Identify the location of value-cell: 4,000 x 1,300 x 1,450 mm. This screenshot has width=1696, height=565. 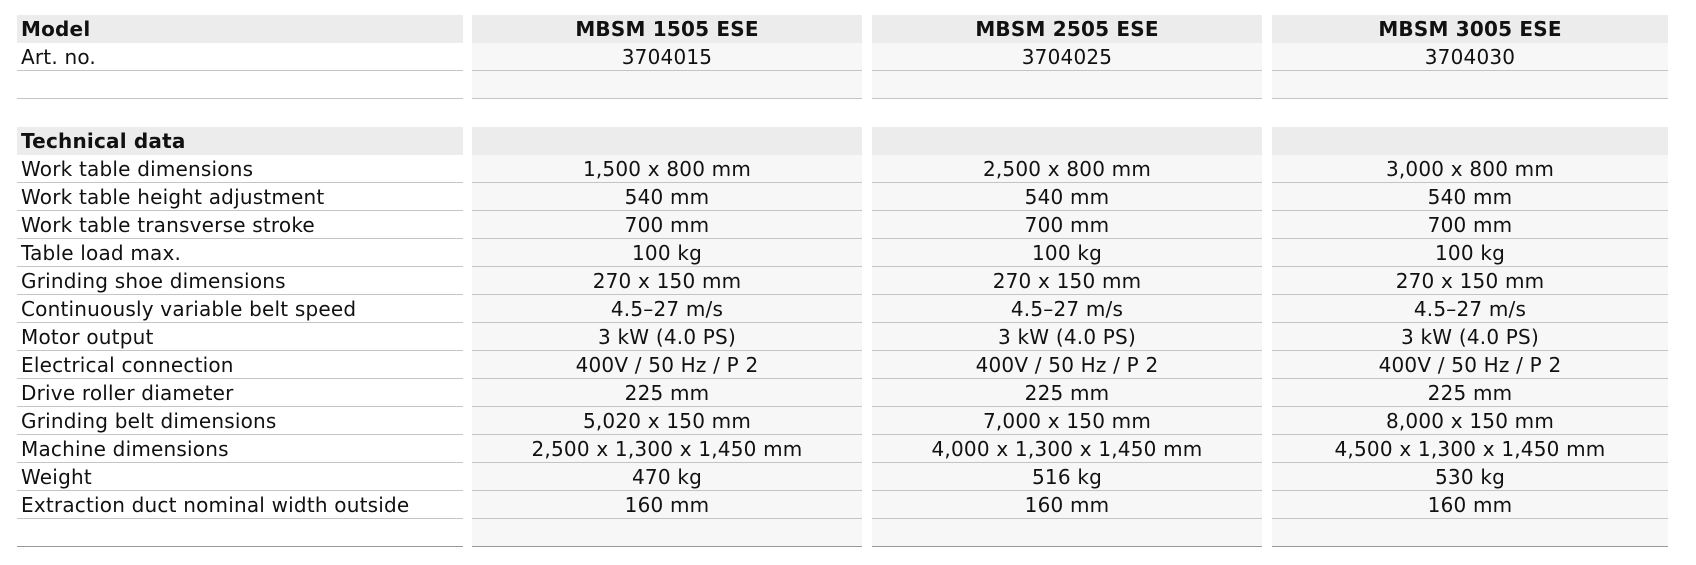
(1067, 449).